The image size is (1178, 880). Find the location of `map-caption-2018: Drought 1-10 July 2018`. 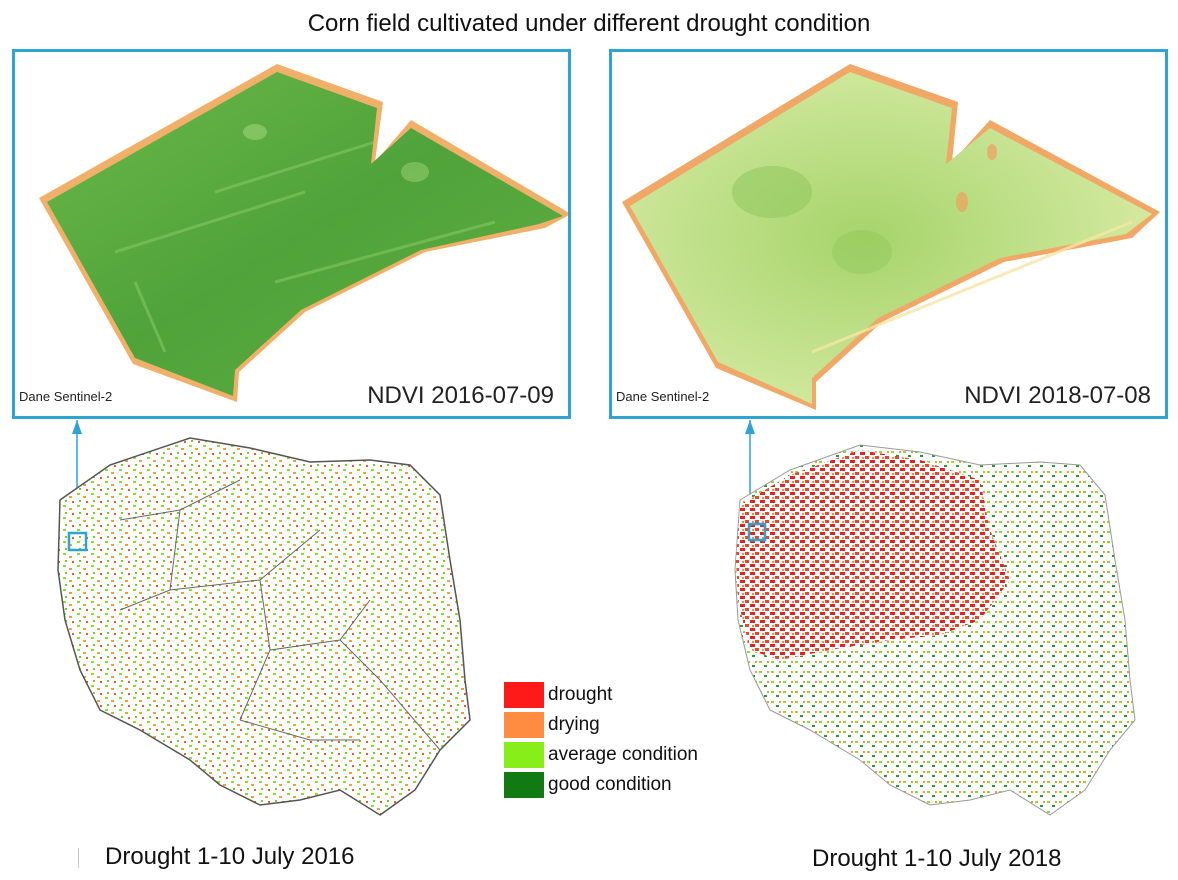

map-caption-2018: Drought 1-10 July 2018 is located at coordinates (937, 858).